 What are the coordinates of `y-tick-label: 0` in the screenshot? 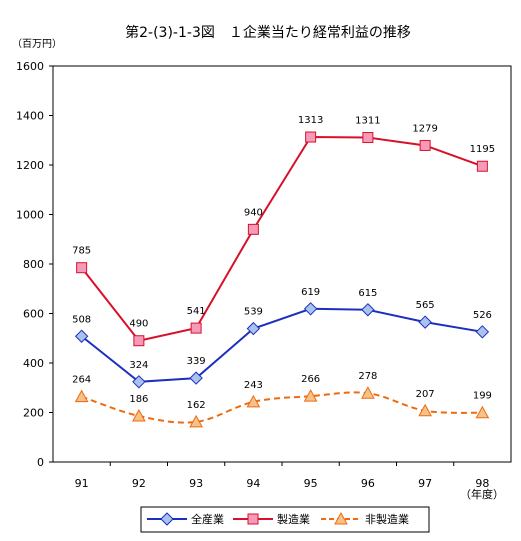 It's located at (40, 462).